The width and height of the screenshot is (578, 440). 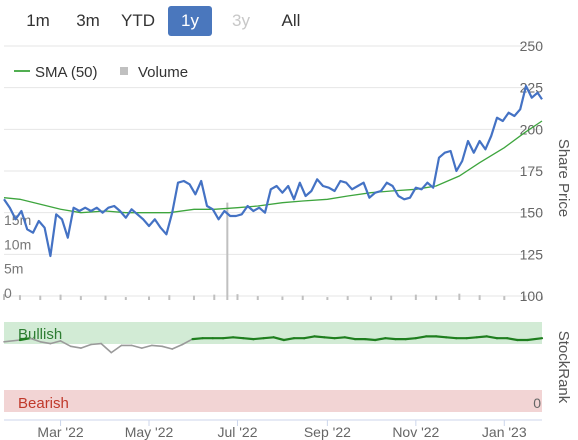 What do you see at coordinates (124, 71) in the screenshot?
I see `legend-volume-swatch` at bounding box center [124, 71].